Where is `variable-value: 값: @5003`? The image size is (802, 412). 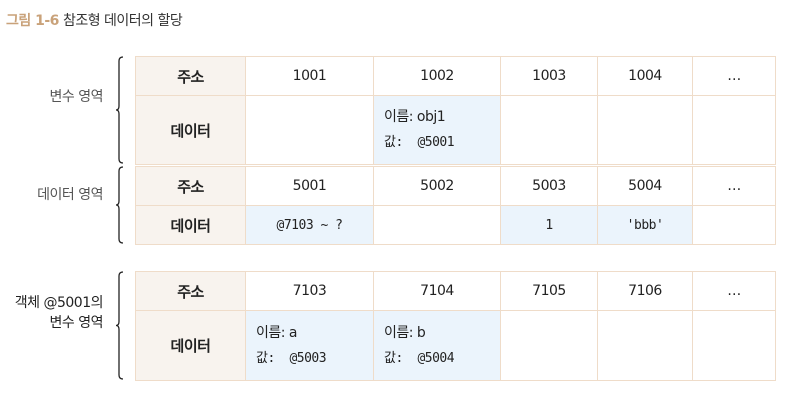 variable-value: 값: @5003 is located at coordinates (291, 358).